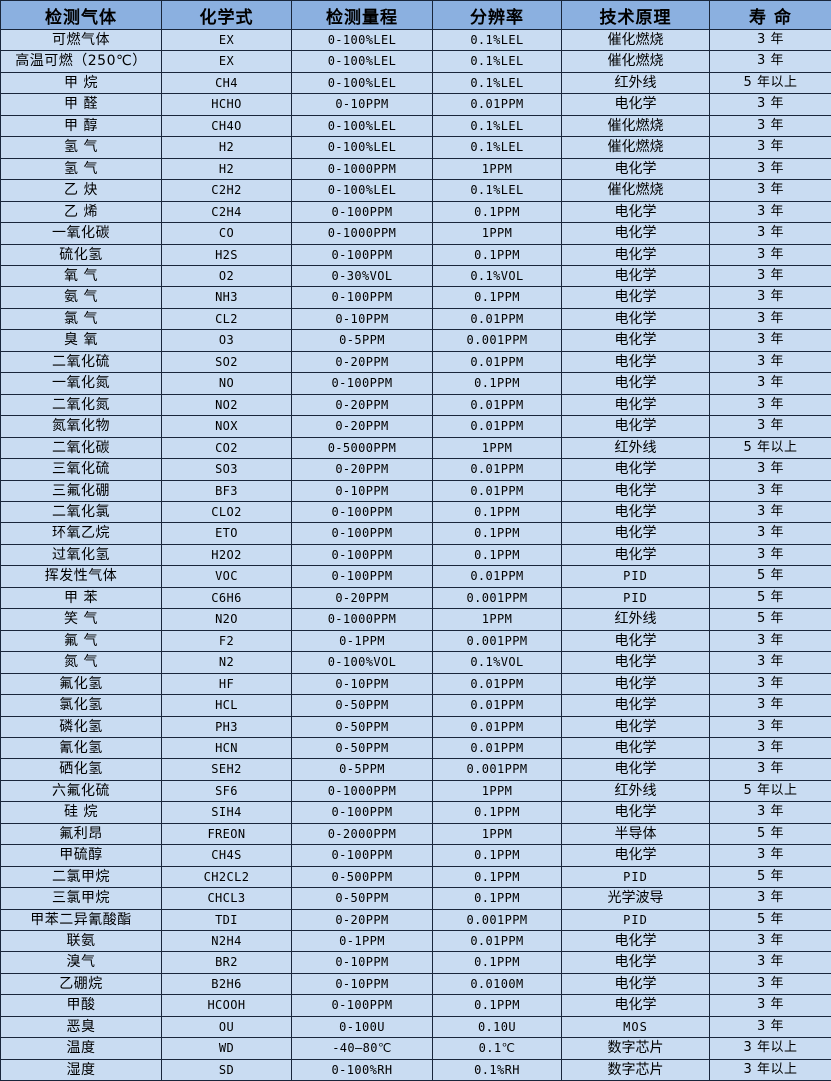 The height and width of the screenshot is (1081, 831). I want to click on cell-gas: 氟利昂, so click(81, 833).